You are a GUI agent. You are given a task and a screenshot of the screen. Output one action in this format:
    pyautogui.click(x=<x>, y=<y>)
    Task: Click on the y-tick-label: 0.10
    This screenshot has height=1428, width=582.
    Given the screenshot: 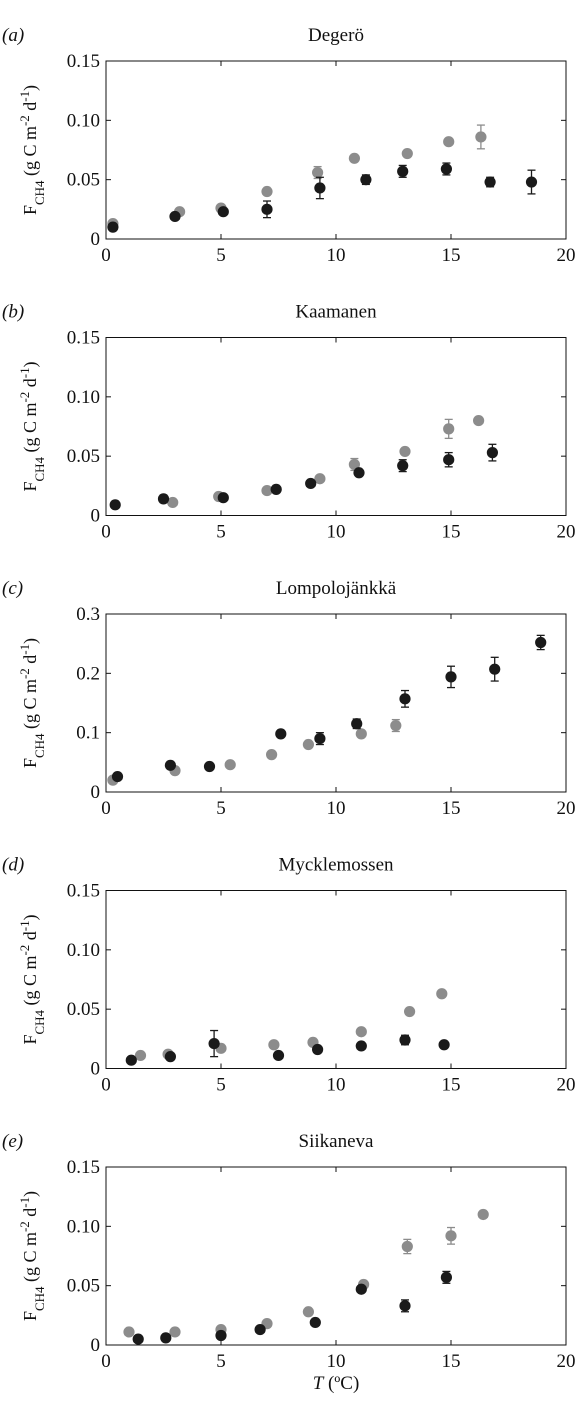 What is the action you would take?
    pyautogui.click(x=83, y=397)
    